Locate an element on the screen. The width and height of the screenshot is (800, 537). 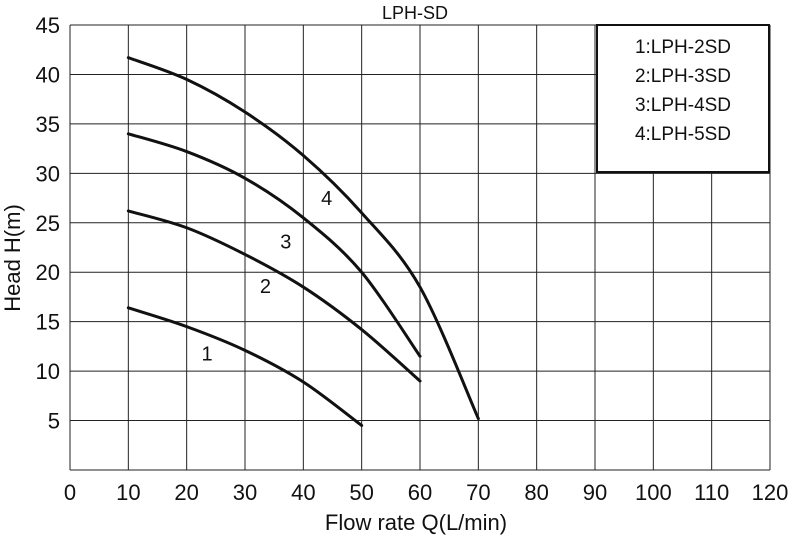
legend-entry: 3:LPH-4SD is located at coordinates (683, 105).